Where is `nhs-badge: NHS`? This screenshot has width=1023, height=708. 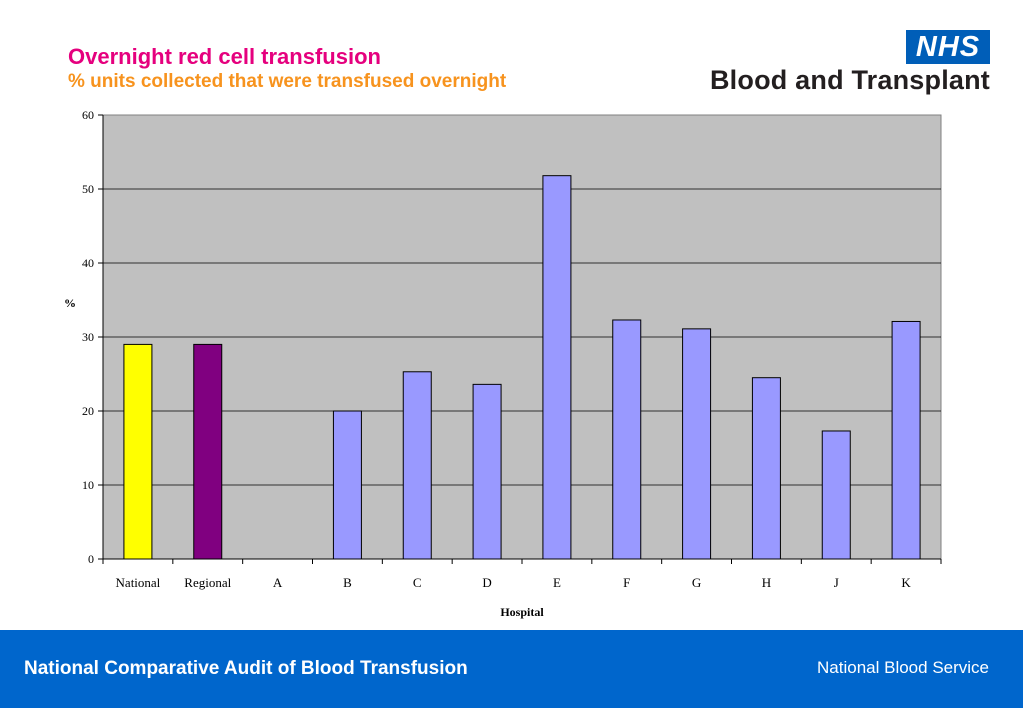 nhs-badge: NHS is located at coordinates (948, 47).